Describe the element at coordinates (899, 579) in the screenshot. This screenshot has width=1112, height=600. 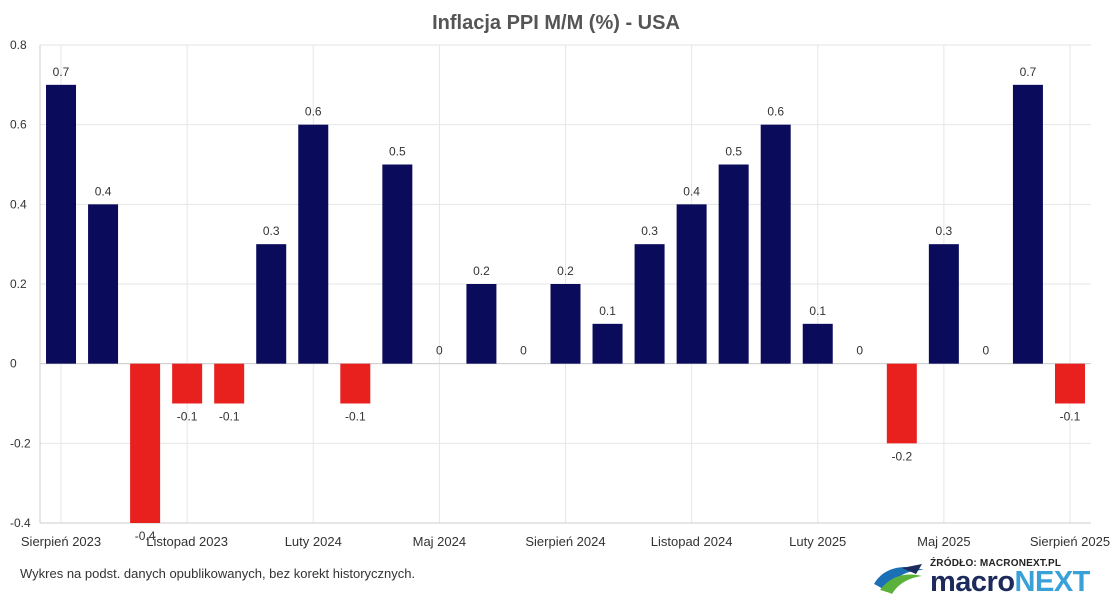
I see `swoosh-icon` at that location.